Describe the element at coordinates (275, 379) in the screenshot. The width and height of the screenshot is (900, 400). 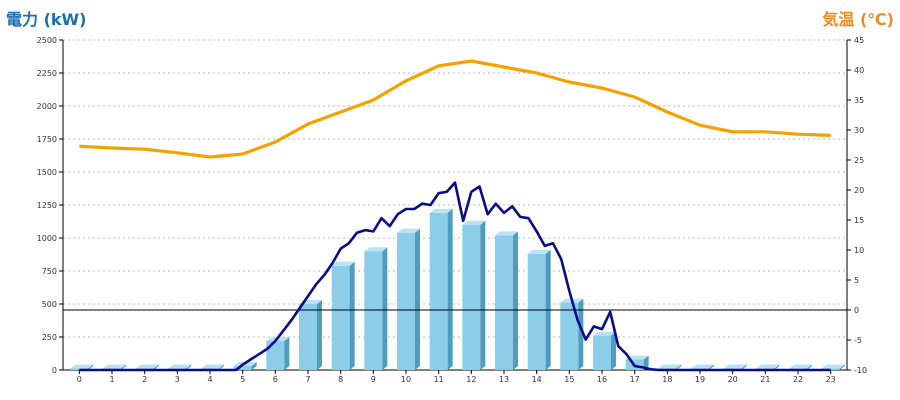
I see `x-tick-label: 6` at that location.